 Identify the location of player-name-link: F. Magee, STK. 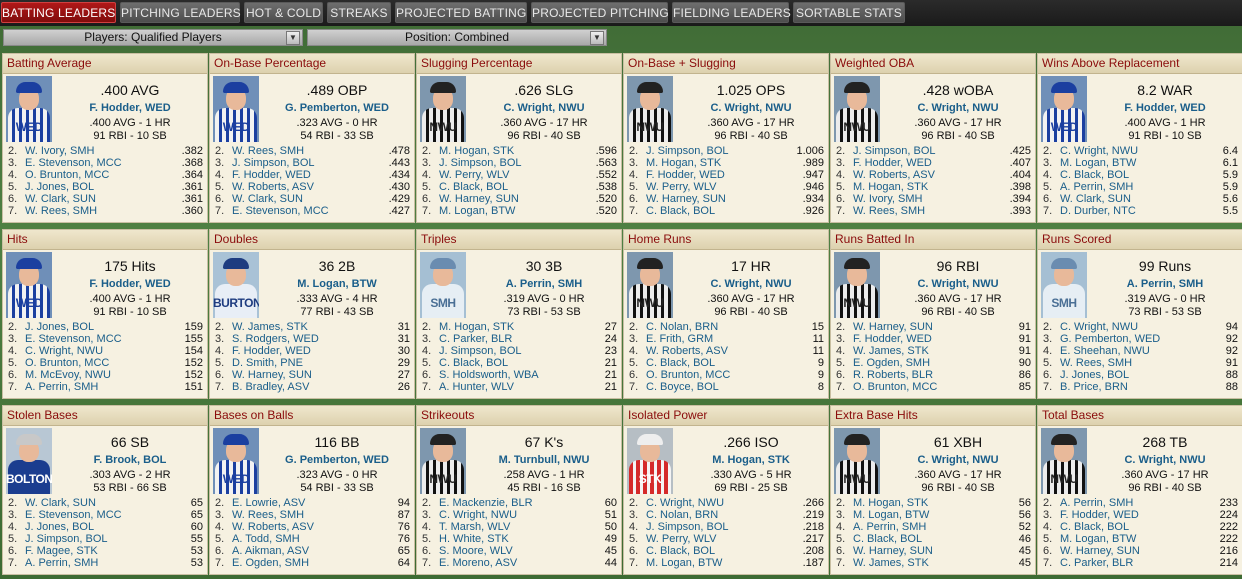
(61, 551).